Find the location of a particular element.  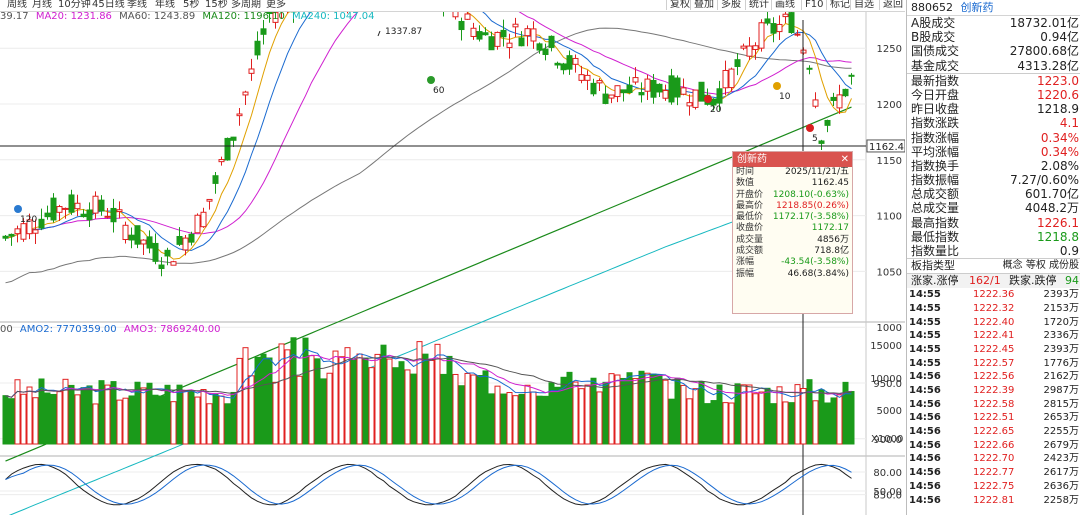

popup-row-label: 振幅 is located at coordinates (745, 273).